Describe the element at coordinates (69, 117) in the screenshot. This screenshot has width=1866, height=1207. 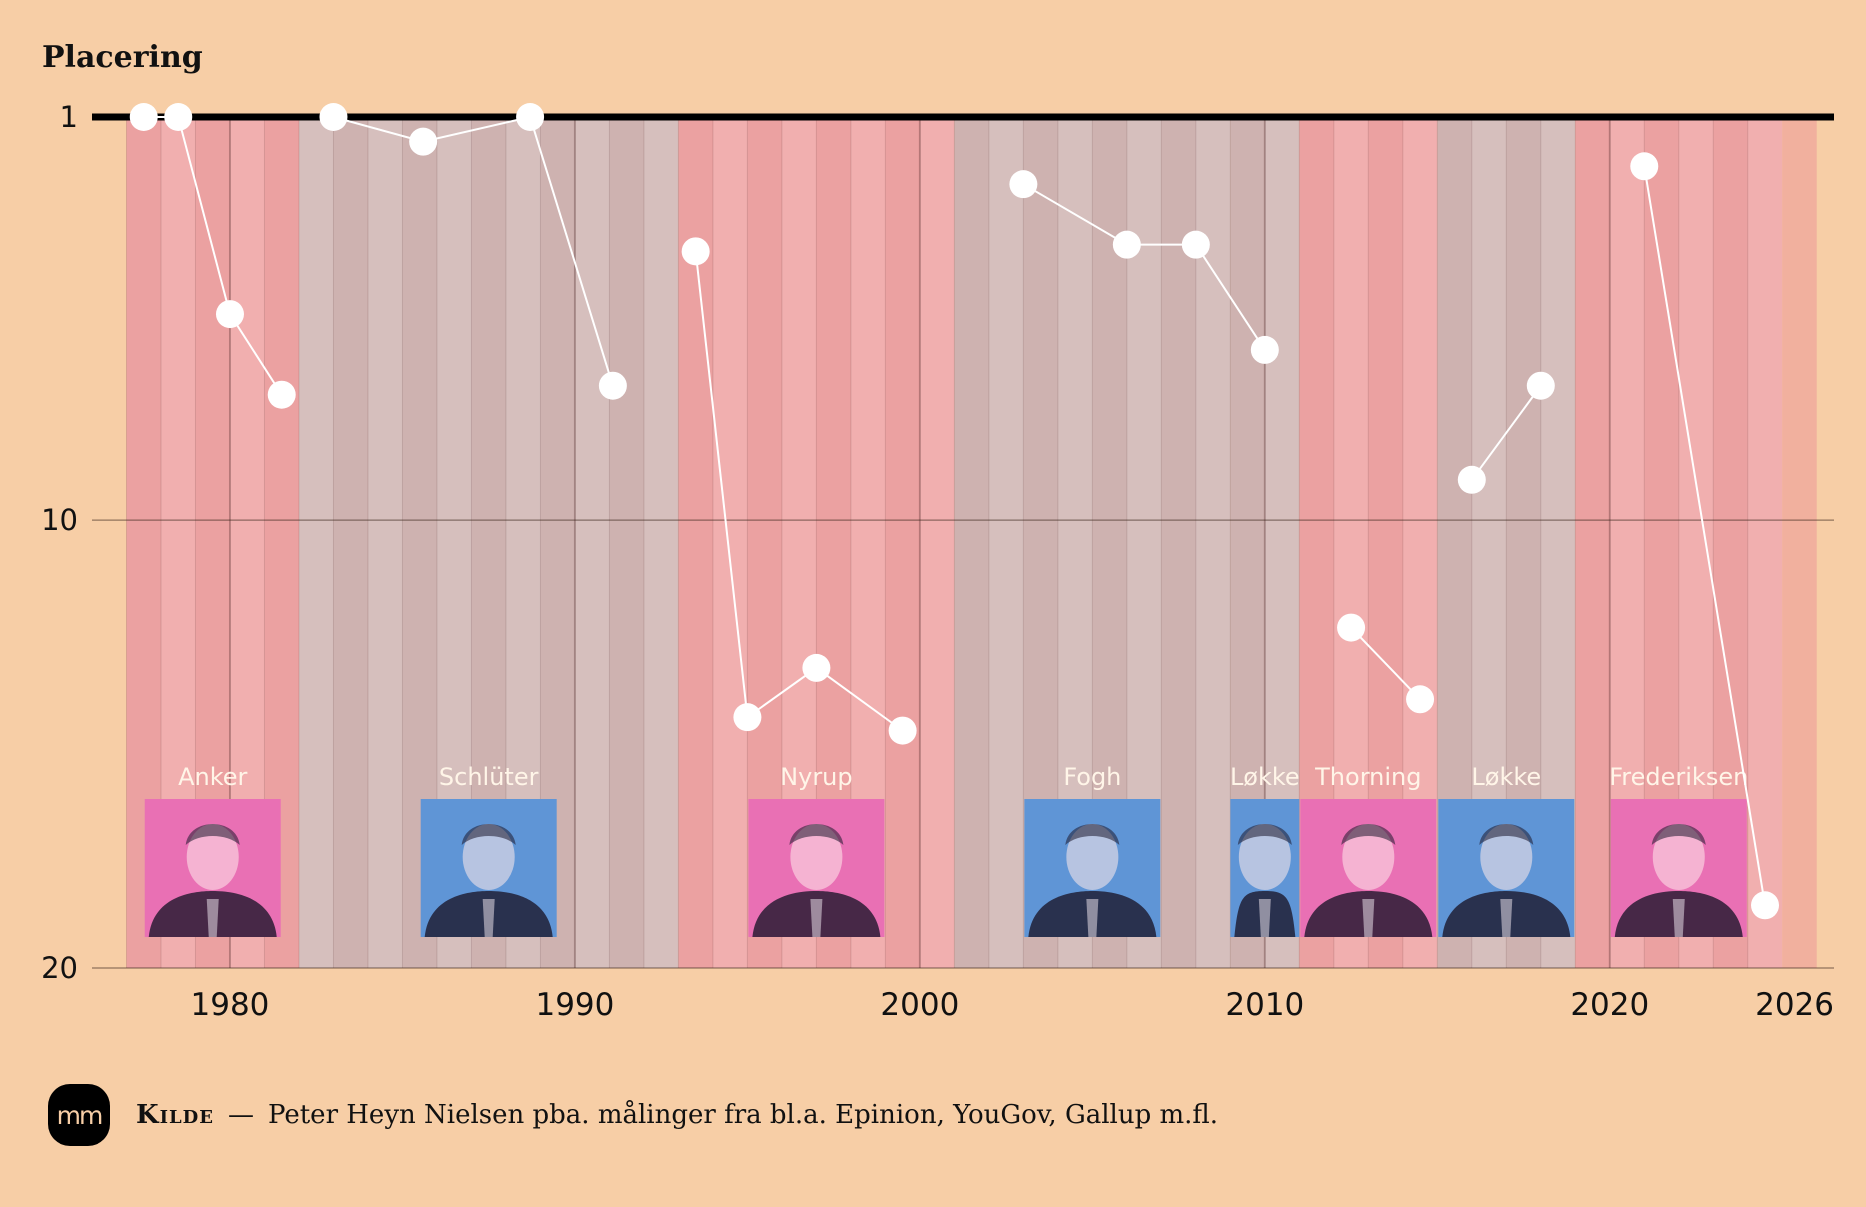
I see `y-tick-label: 1` at that location.